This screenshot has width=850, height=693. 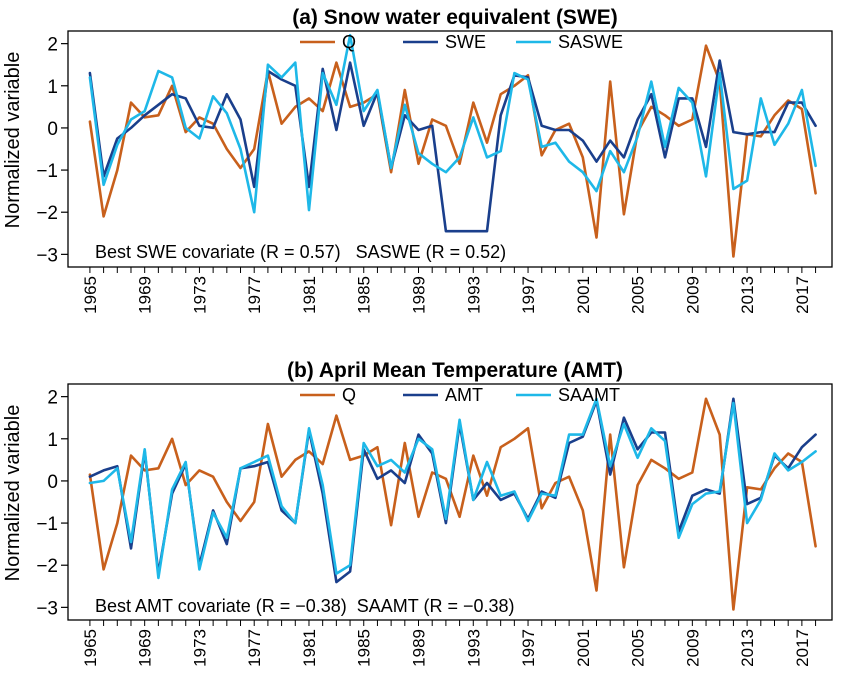 I want to click on panel-b-x-tick-label: 2017, so click(x=802, y=648).